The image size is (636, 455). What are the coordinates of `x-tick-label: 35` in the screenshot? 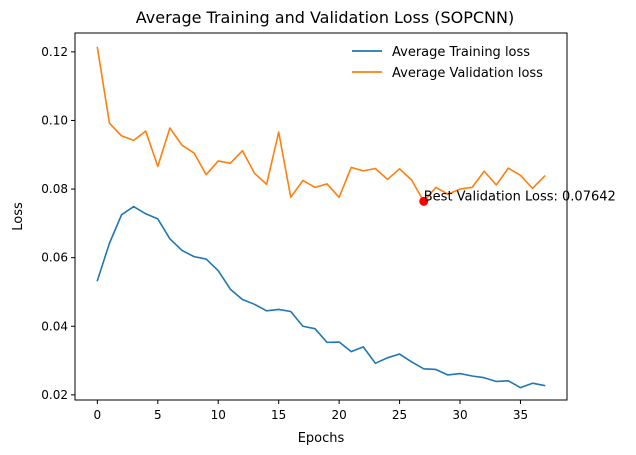 It's located at (520, 415).